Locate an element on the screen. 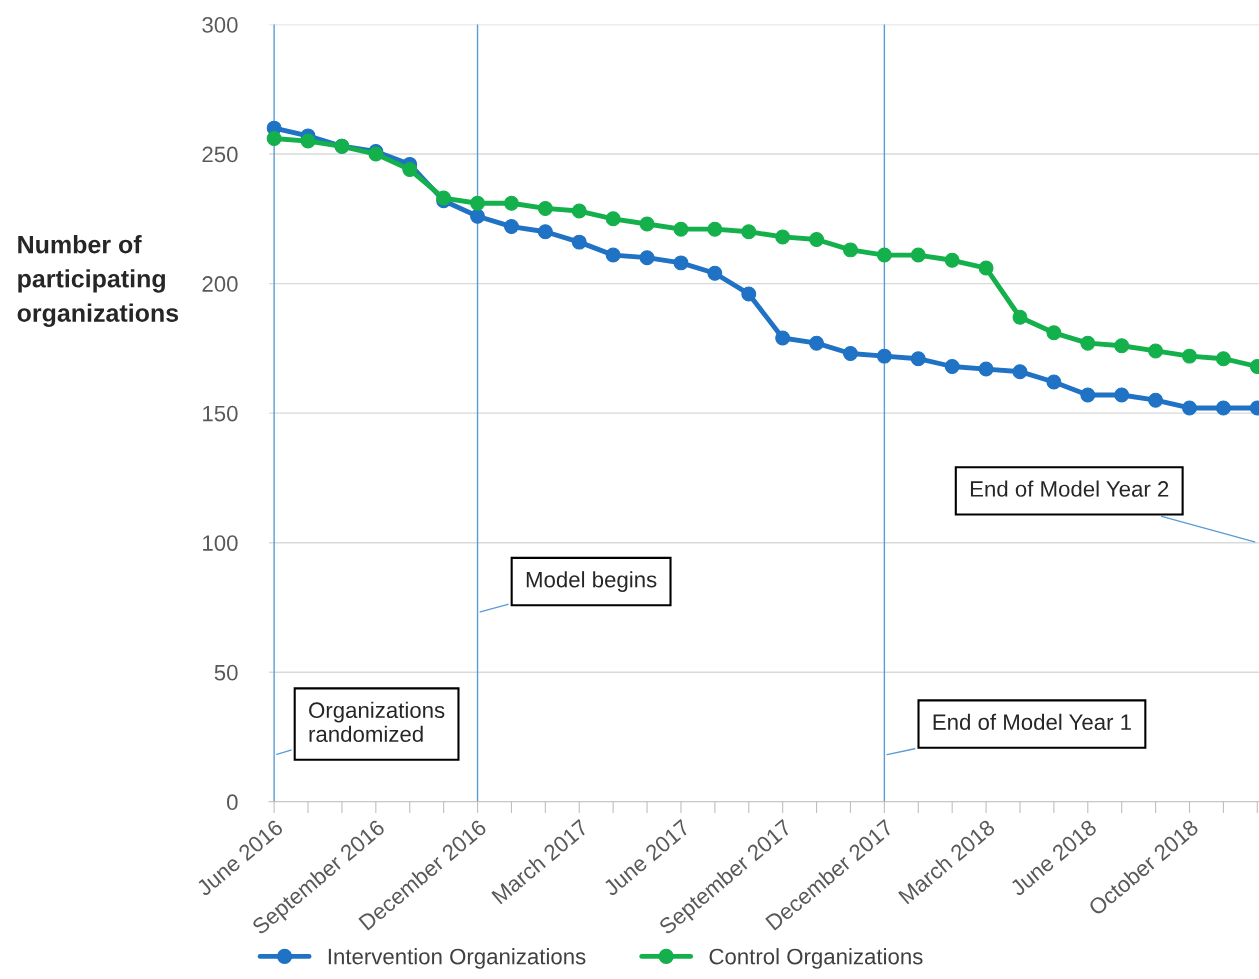 The width and height of the screenshot is (1259, 979). y-tick-label: 300 is located at coordinates (220, 25).